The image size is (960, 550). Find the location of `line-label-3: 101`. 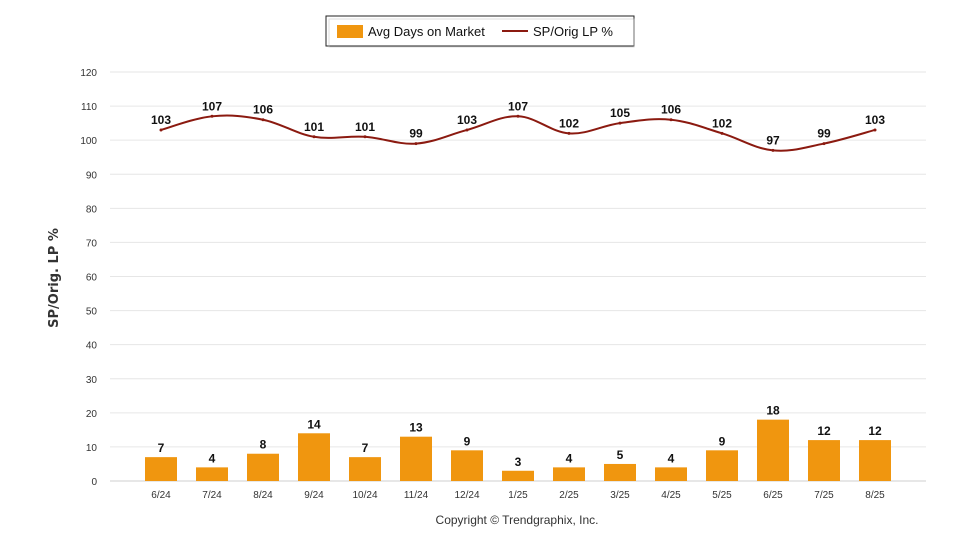

line-label-3: 101 is located at coordinates (314, 127).